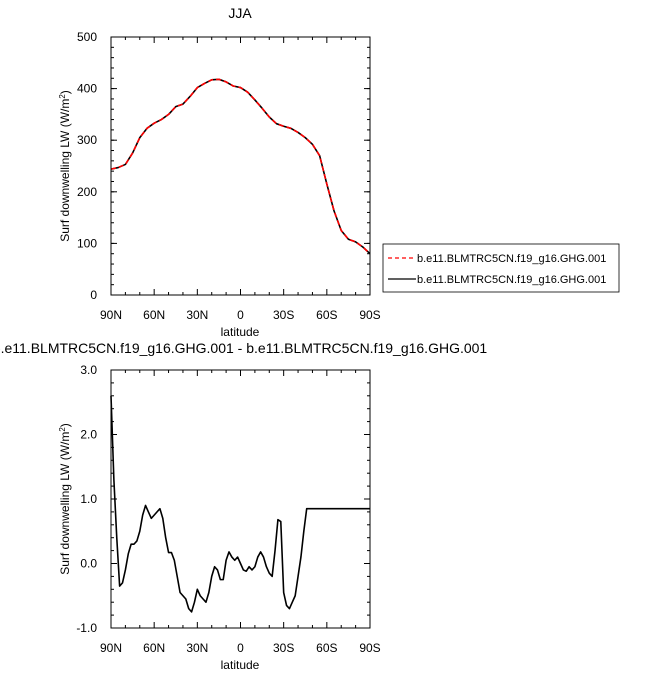 The width and height of the screenshot is (667, 678). Describe the element at coordinates (240, 332) in the screenshot. I see `top-panel-x-axis-label: latitude` at that location.